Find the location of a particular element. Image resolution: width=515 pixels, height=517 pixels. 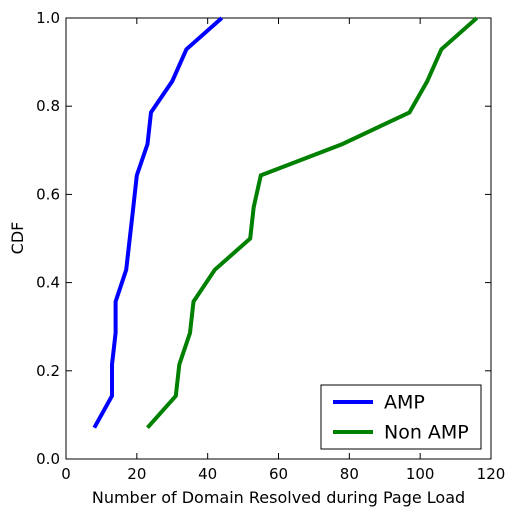

legend-box is located at coordinates (401, 417).